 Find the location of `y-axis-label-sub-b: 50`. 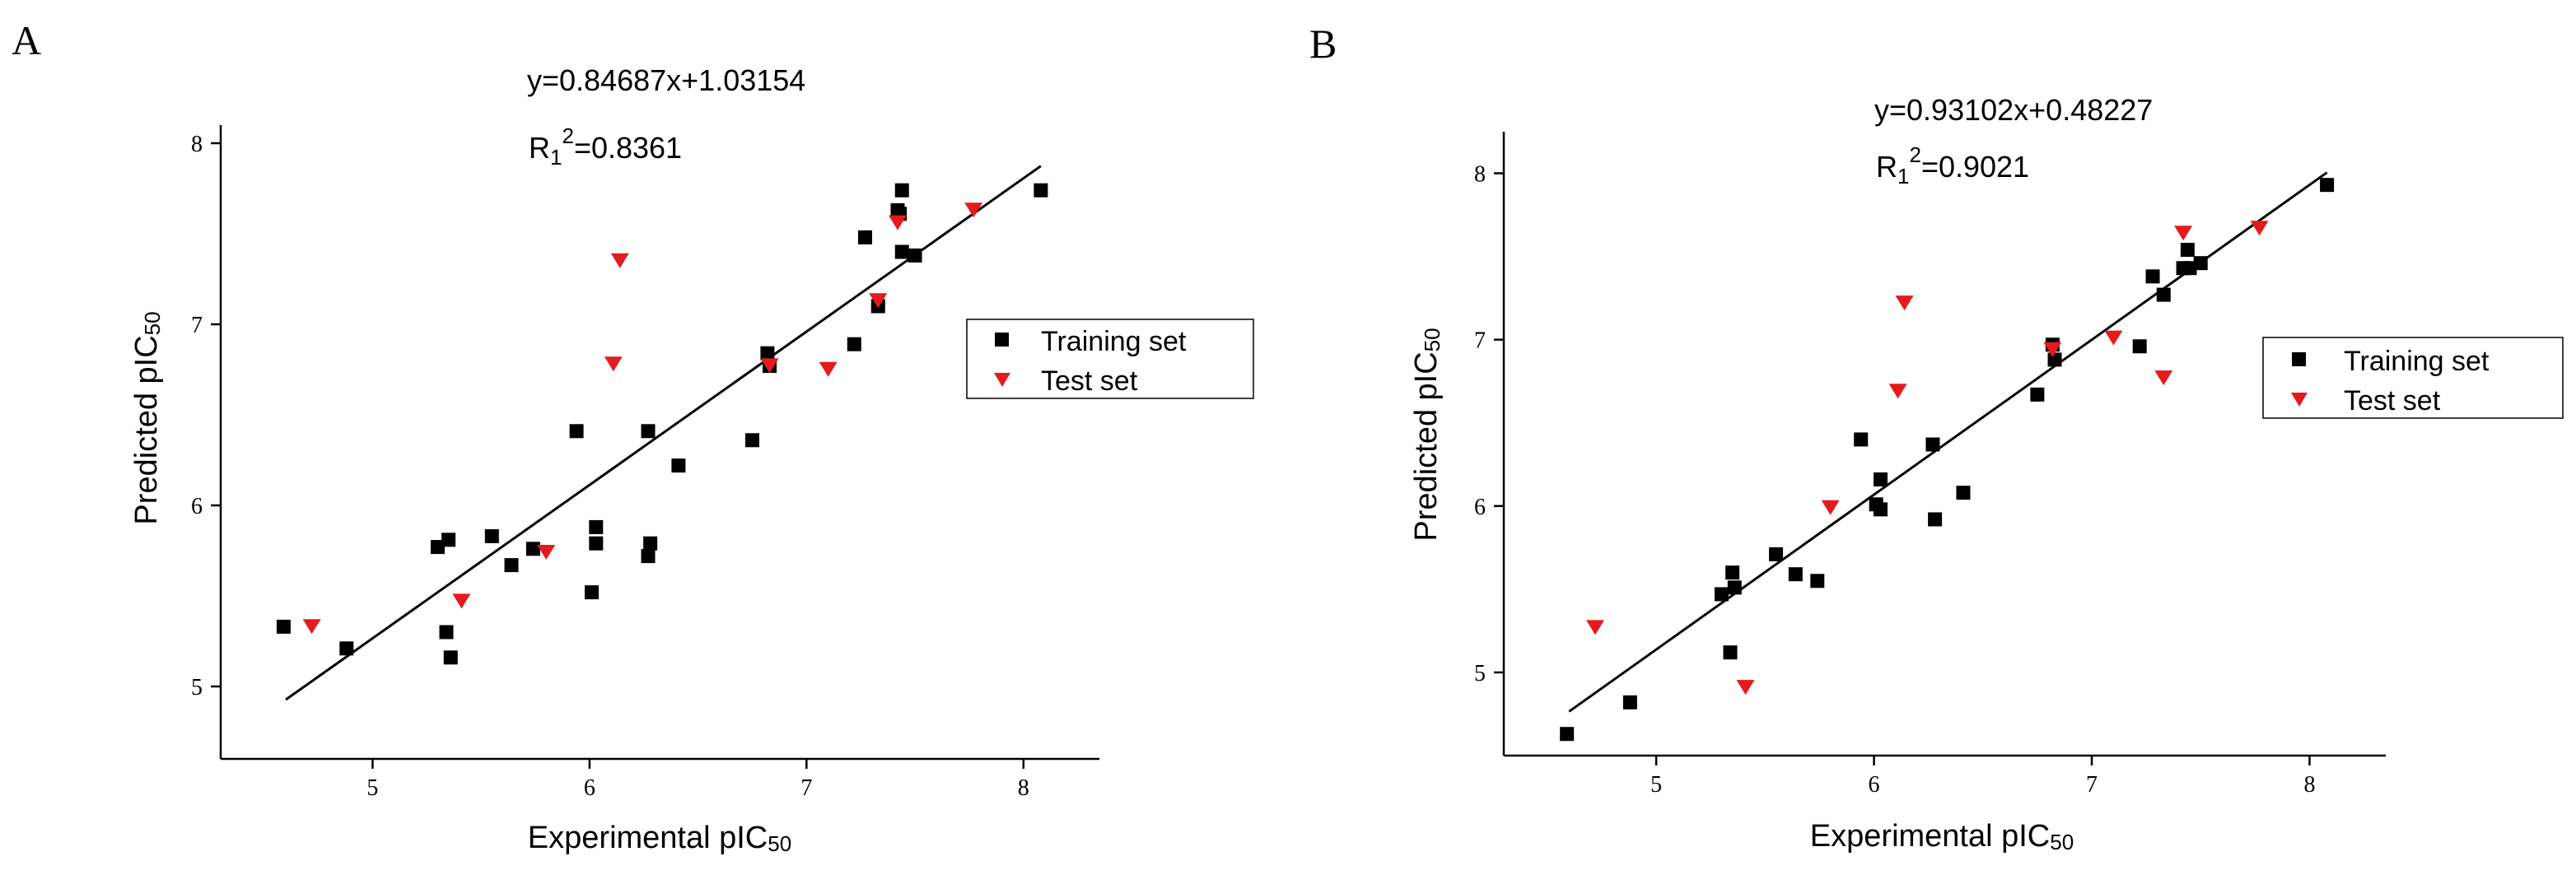

y-axis-label-sub-b: 50 is located at coordinates (1432, 339).